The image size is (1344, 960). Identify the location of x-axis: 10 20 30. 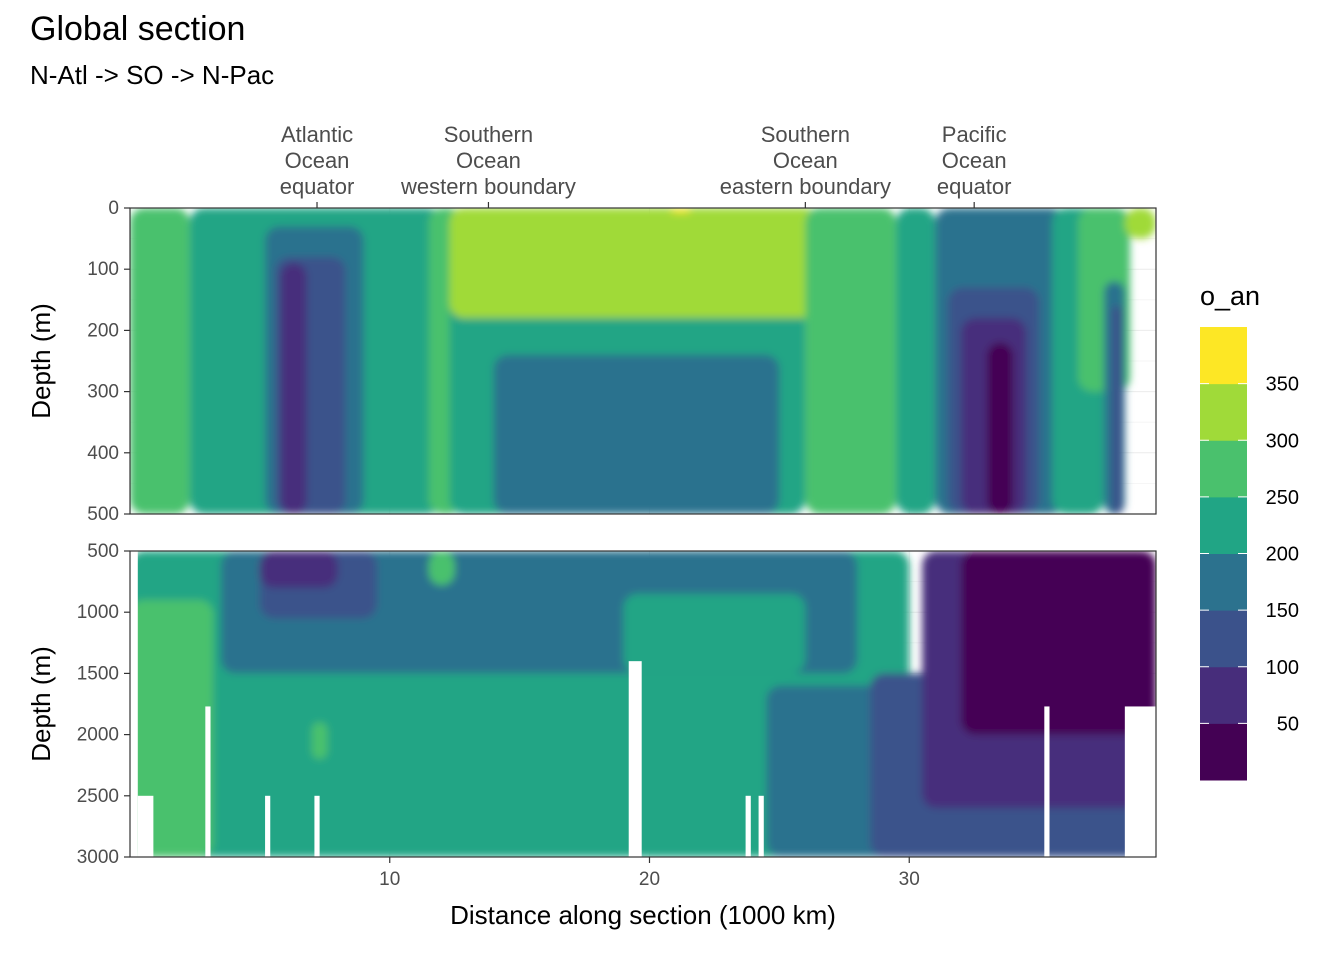
(649, 873).